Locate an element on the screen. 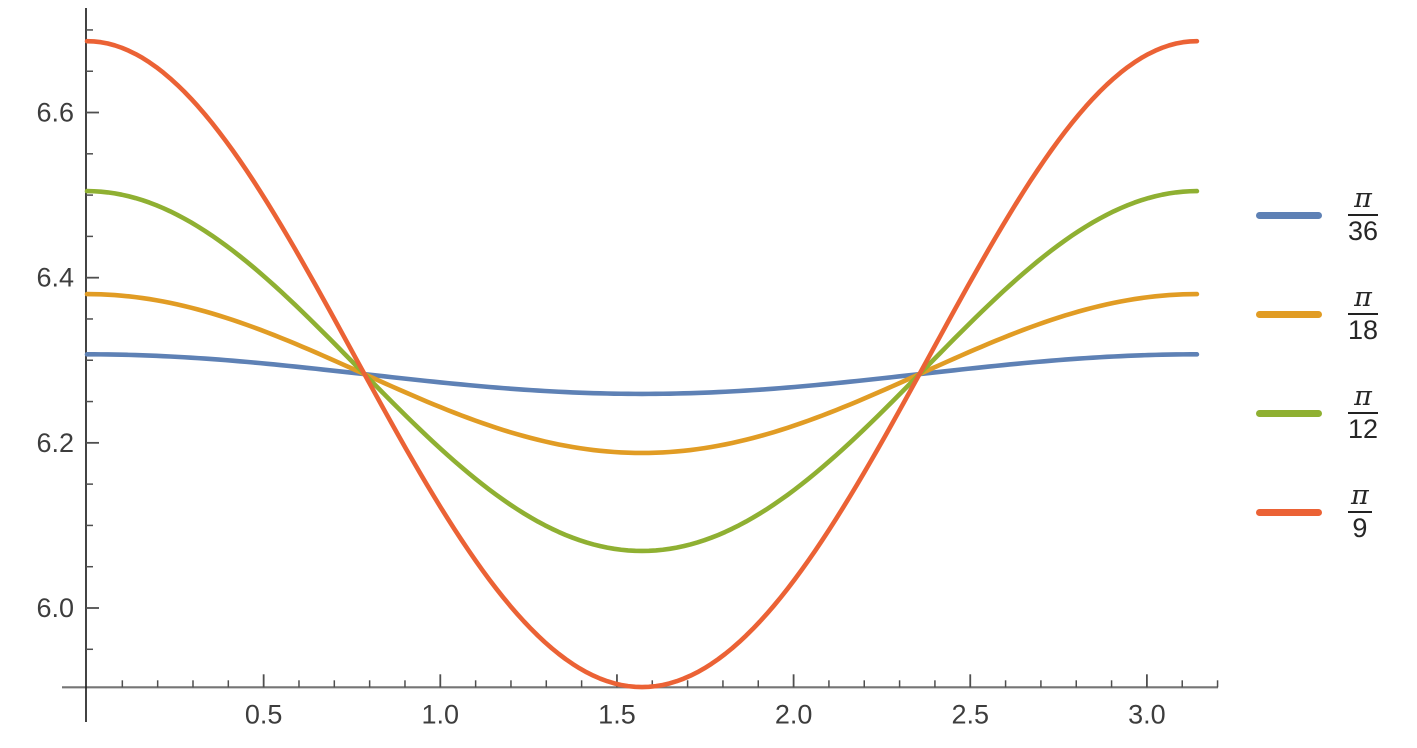 This screenshot has height=748, width=1417. legend-label-denominator: 36 is located at coordinates (1363, 231).